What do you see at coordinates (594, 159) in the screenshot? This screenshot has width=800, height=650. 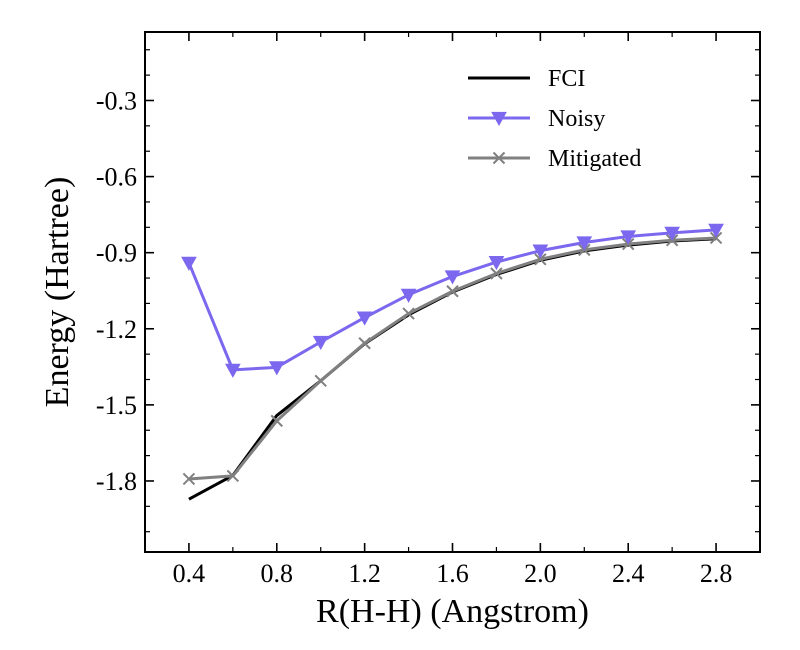 I see `legend-label: Mitigated` at bounding box center [594, 159].